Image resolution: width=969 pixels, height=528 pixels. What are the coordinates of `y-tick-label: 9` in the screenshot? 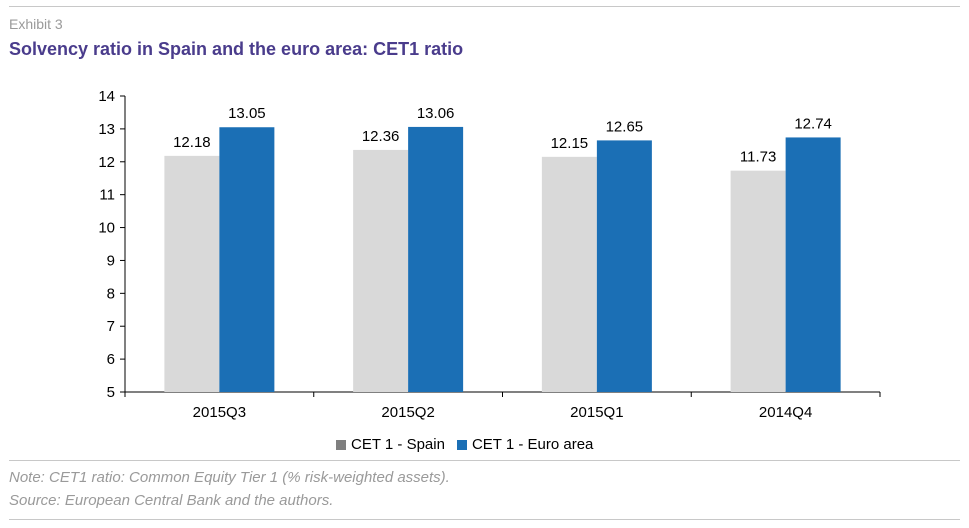 It's located at (111, 260).